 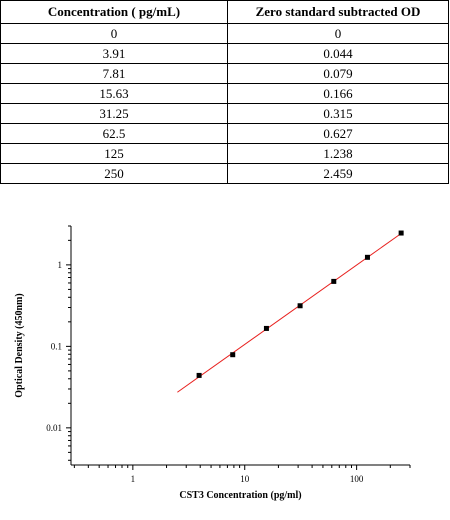 I want to click on table-row: 125 1.238, so click(x=224, y=153).